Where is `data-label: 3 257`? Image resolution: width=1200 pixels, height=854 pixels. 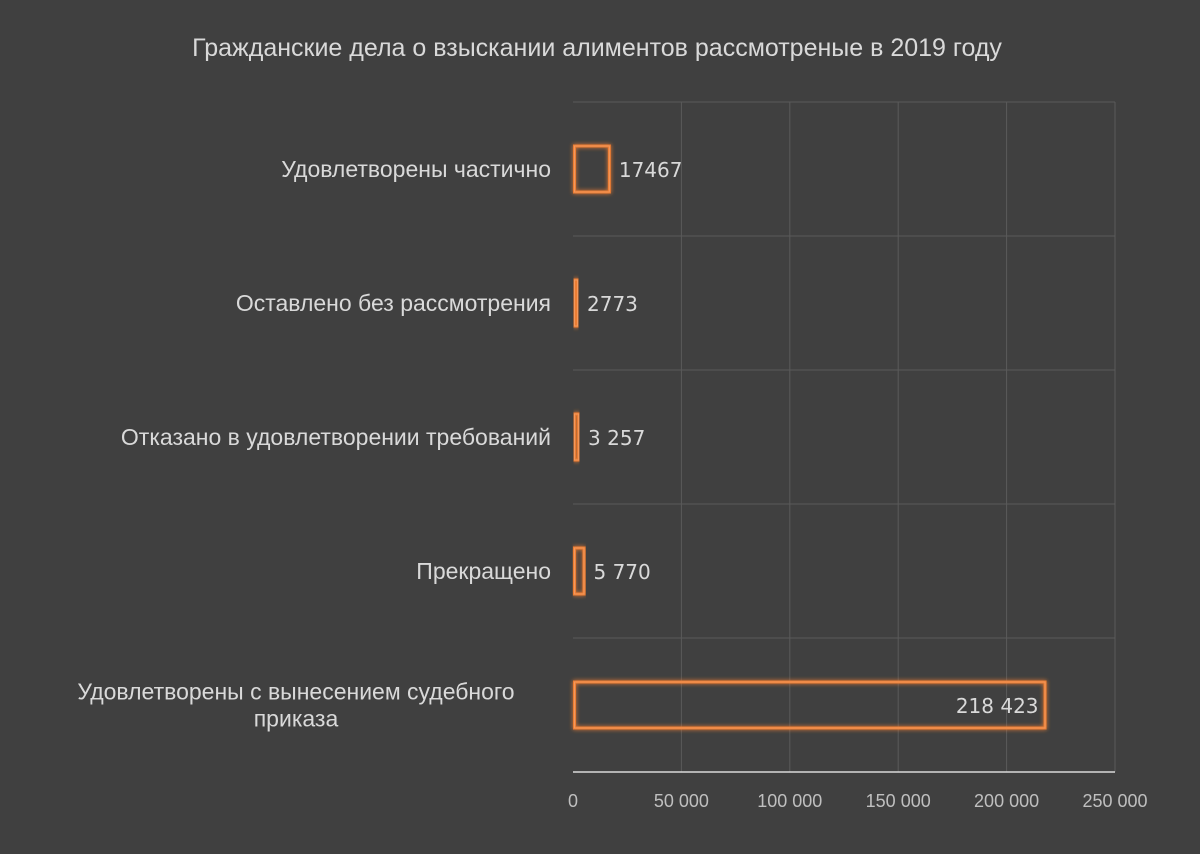
data-label: 3 257 is located at coordinates (616, 438).